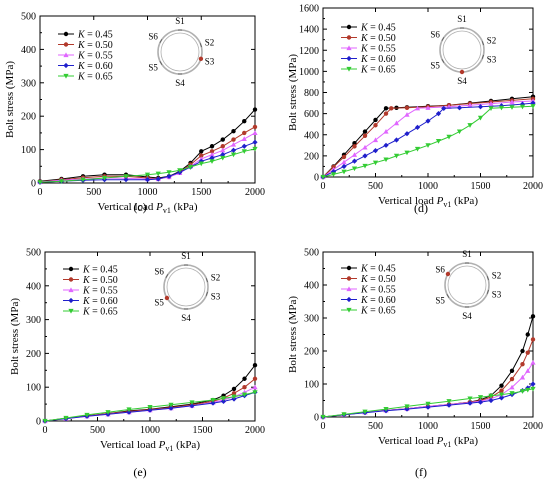 The height and width of the screenshot is (489, 550). Describe the element at coordinates (255, 192) in the screenshot. I see `x-tick-label: 2000` at that location.